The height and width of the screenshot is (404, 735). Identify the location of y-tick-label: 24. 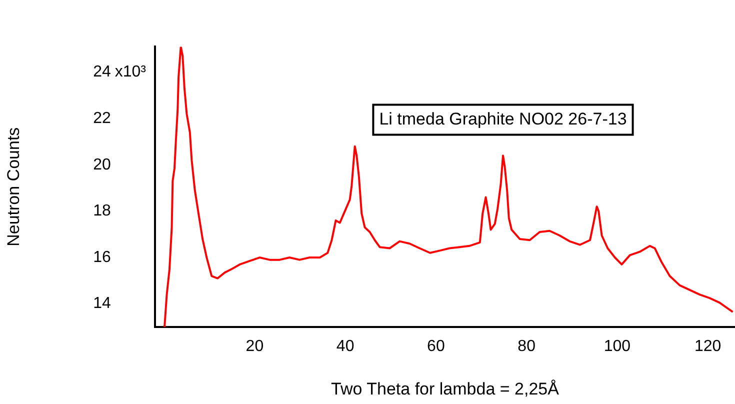
(102, 72).